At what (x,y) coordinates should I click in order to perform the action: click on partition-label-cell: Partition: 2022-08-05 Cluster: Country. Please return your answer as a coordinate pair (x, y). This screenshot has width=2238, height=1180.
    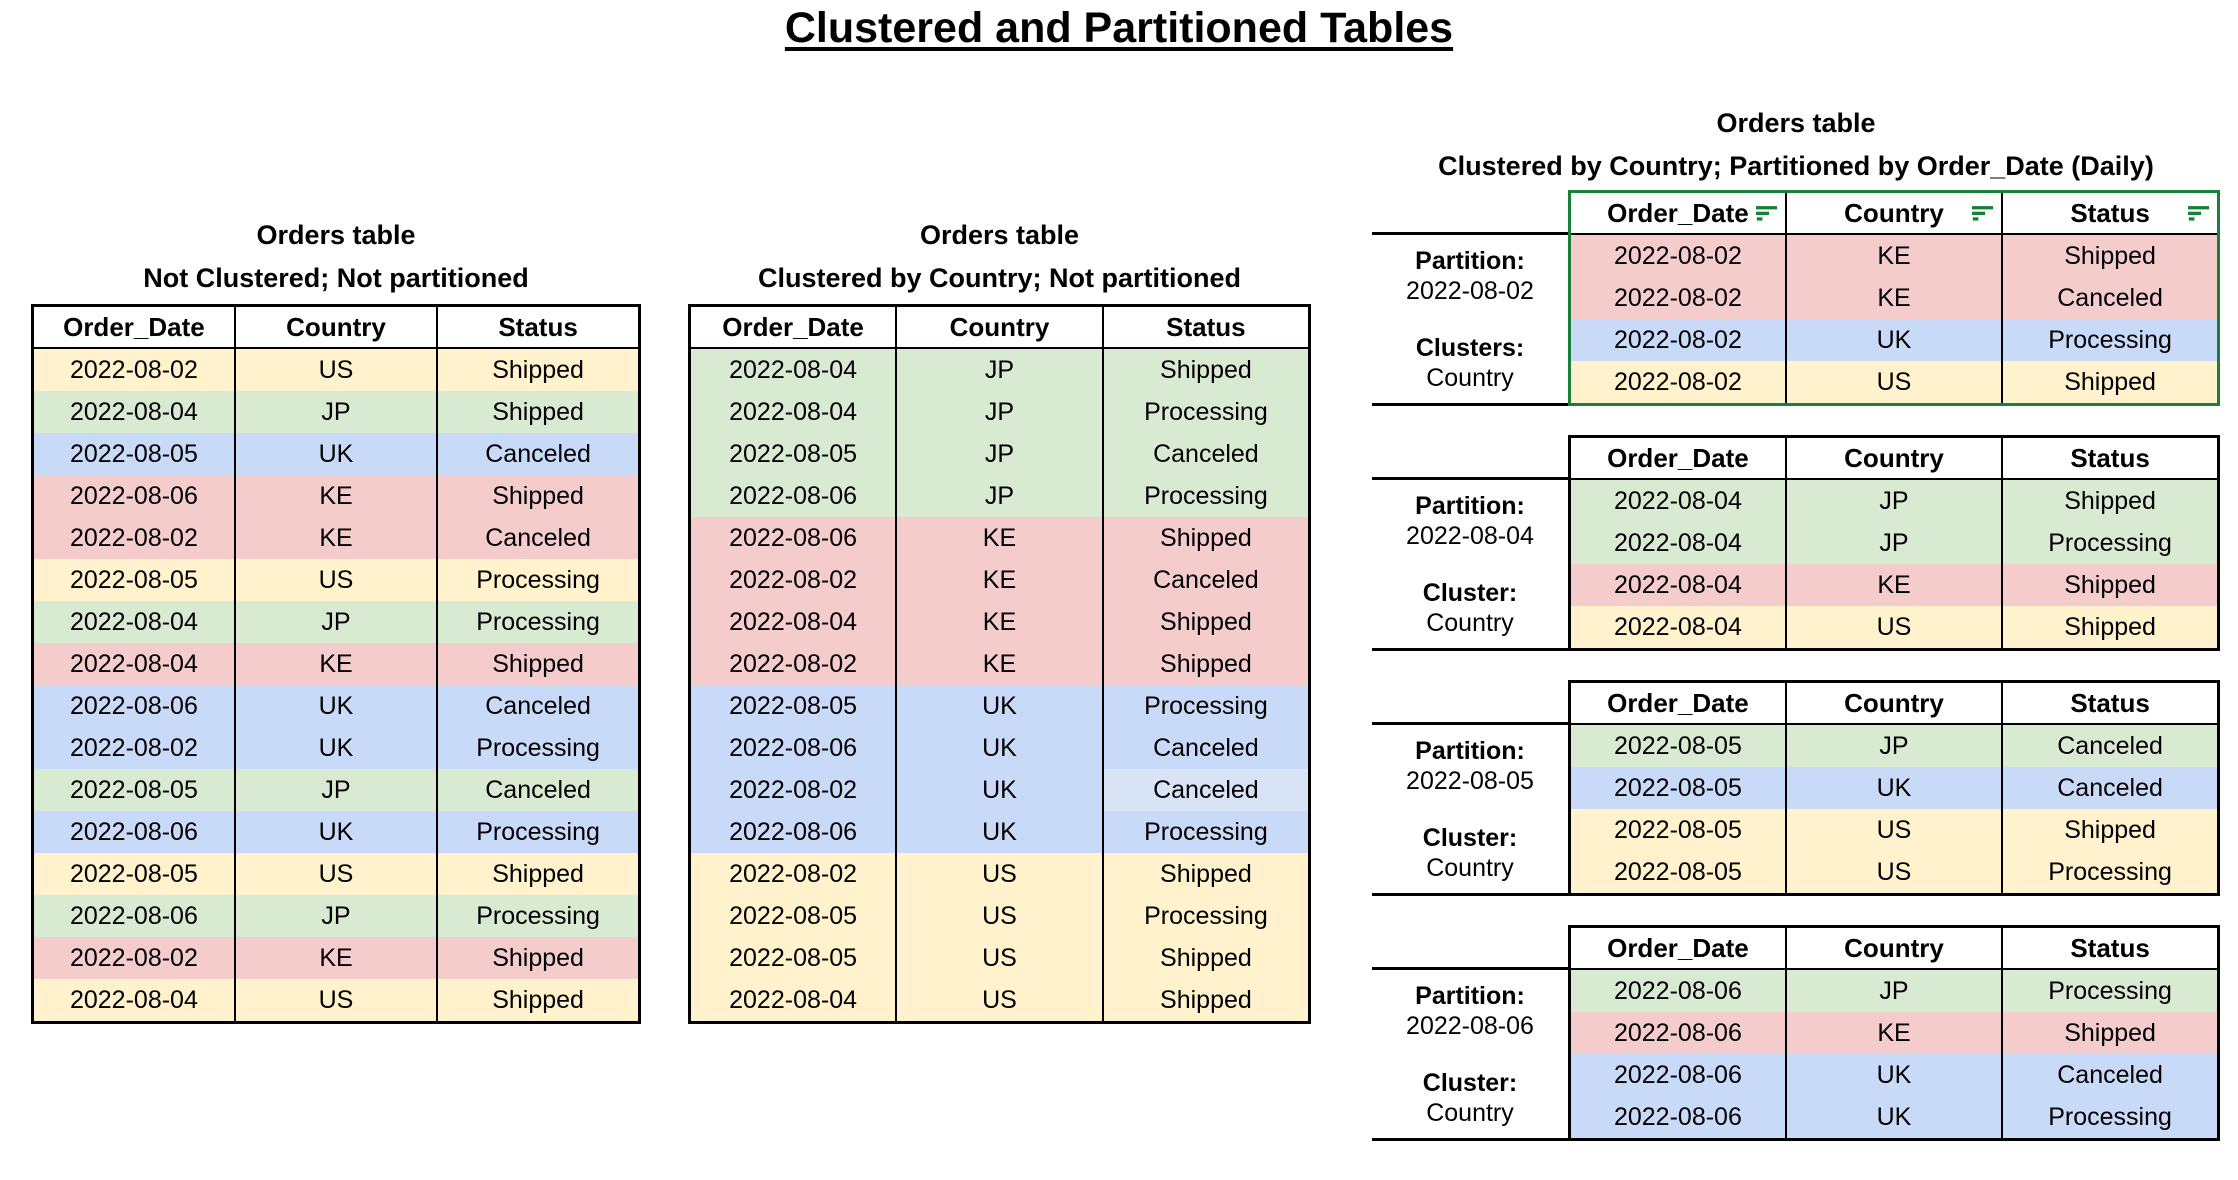
    Looking at the image, I should click on (1470, 809).